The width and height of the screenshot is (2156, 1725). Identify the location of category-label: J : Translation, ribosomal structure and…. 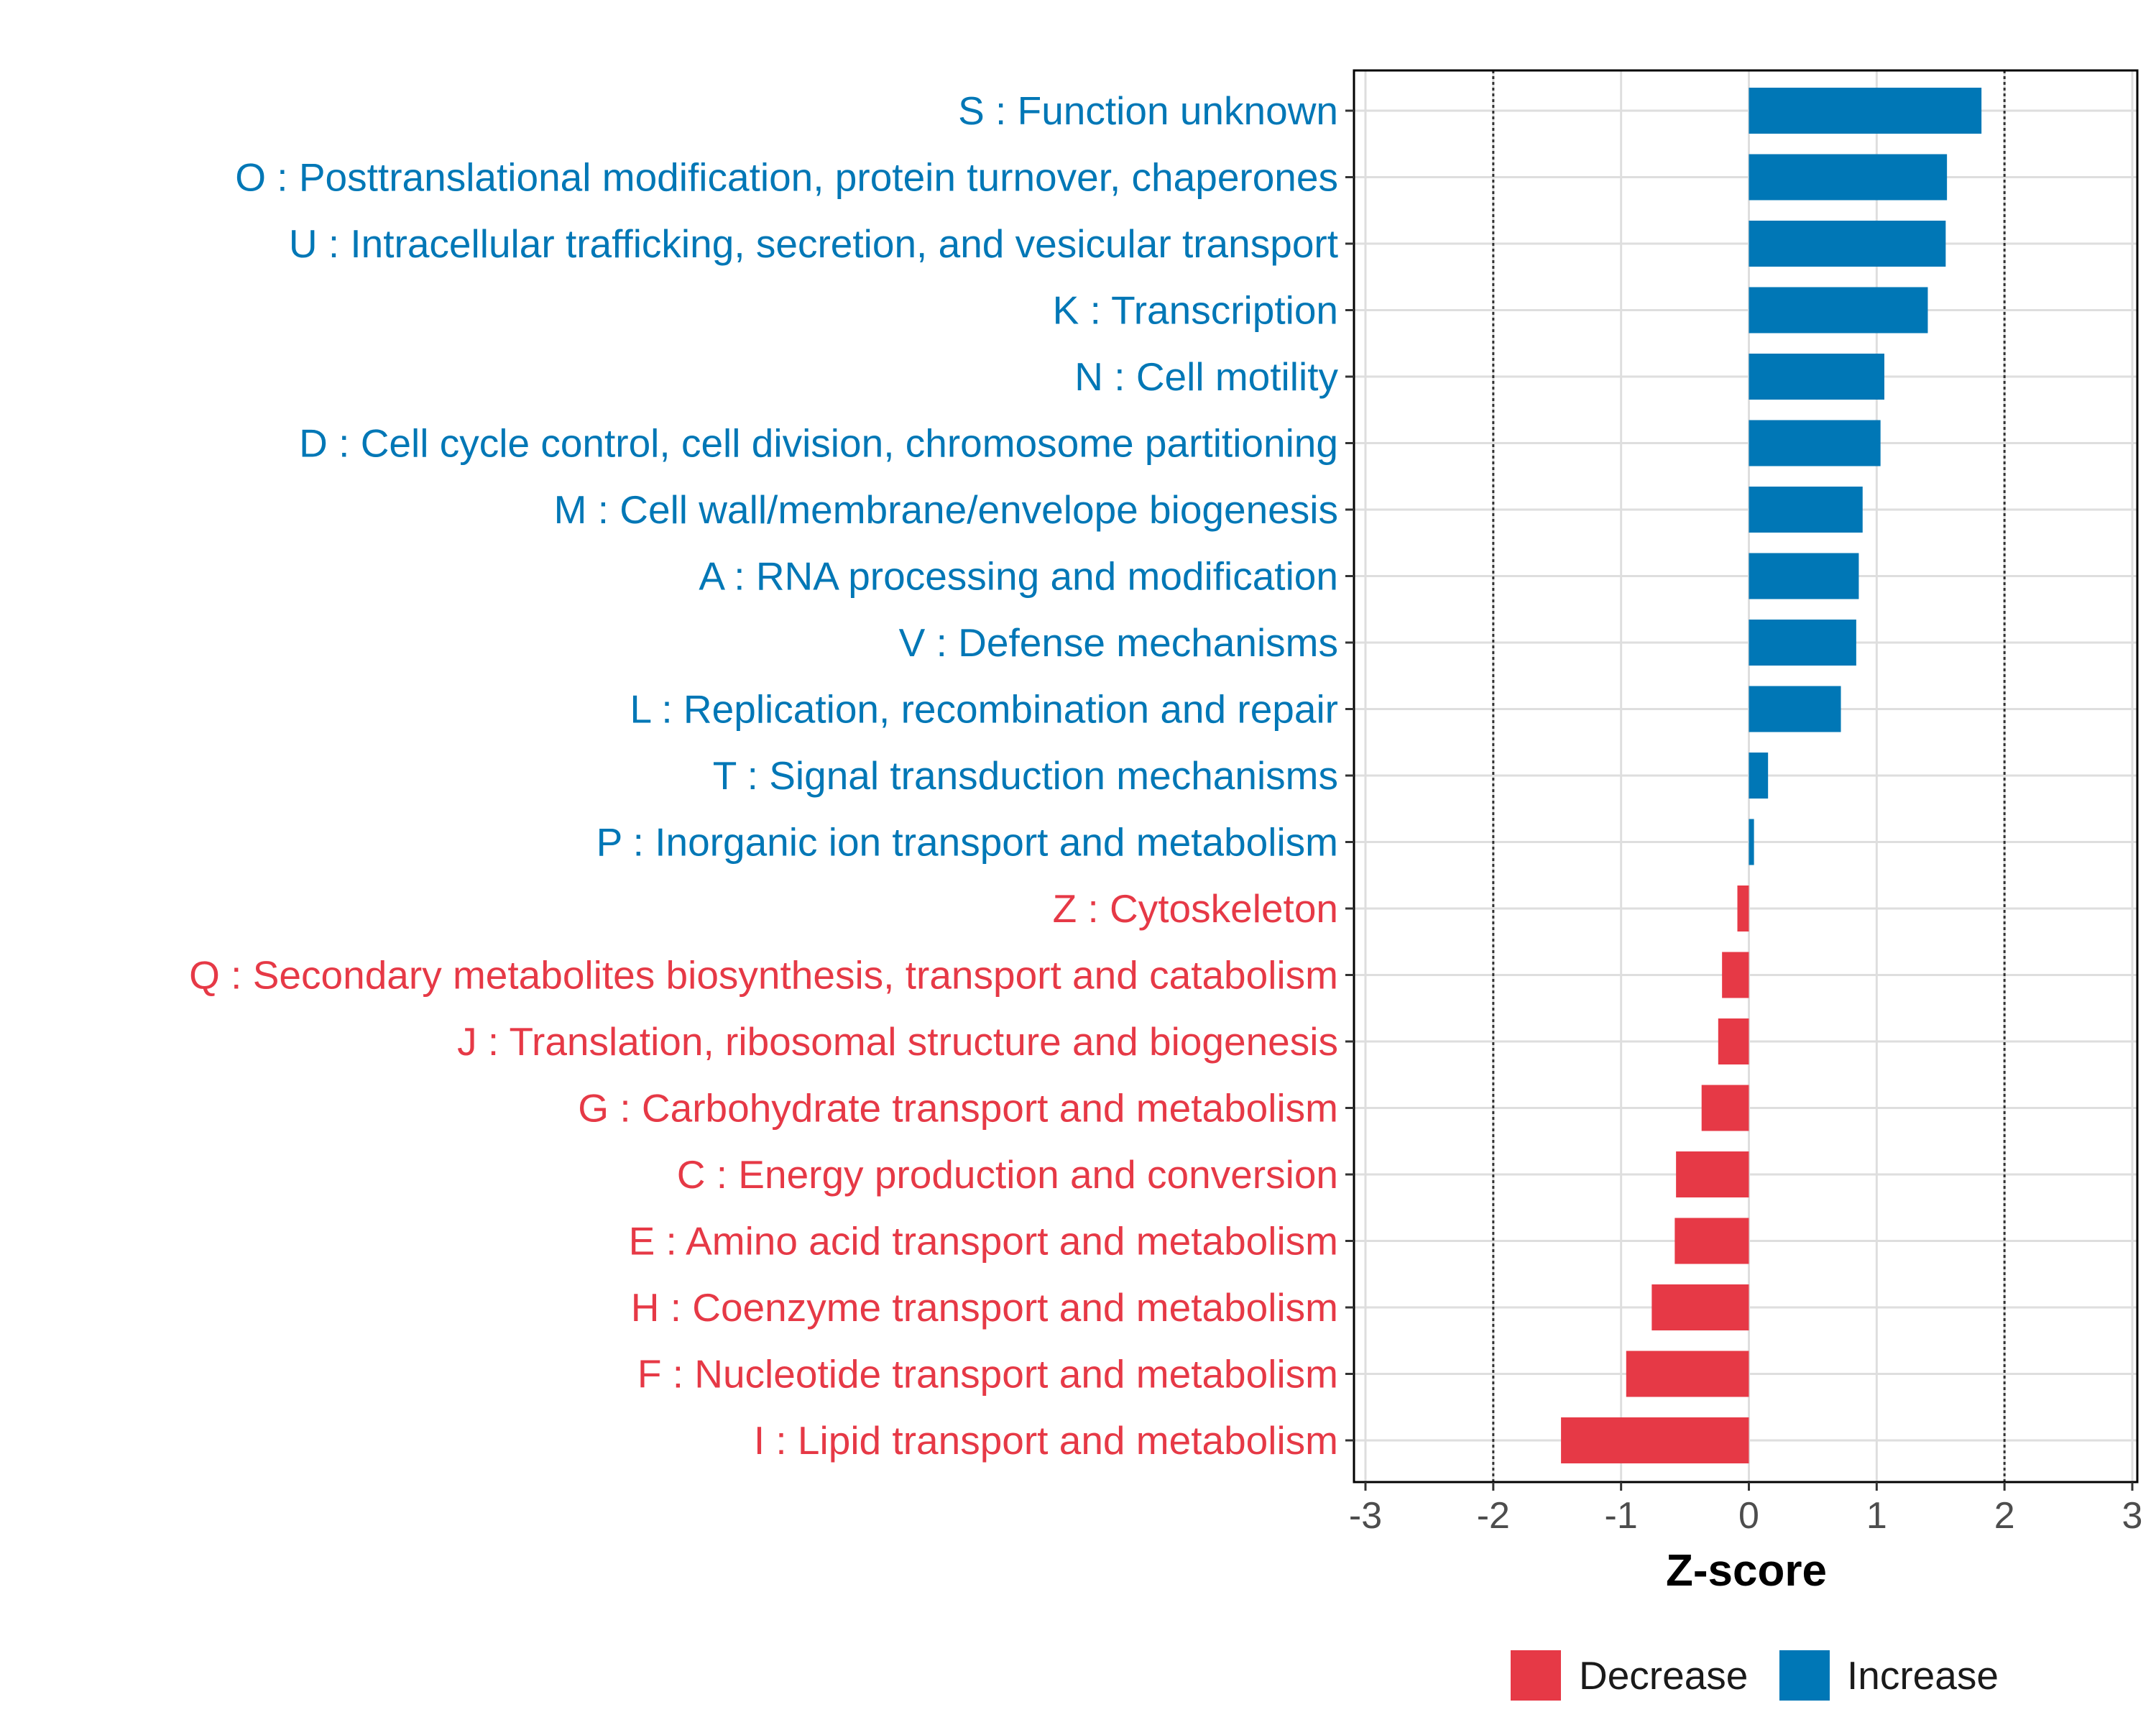
(897, 1041).